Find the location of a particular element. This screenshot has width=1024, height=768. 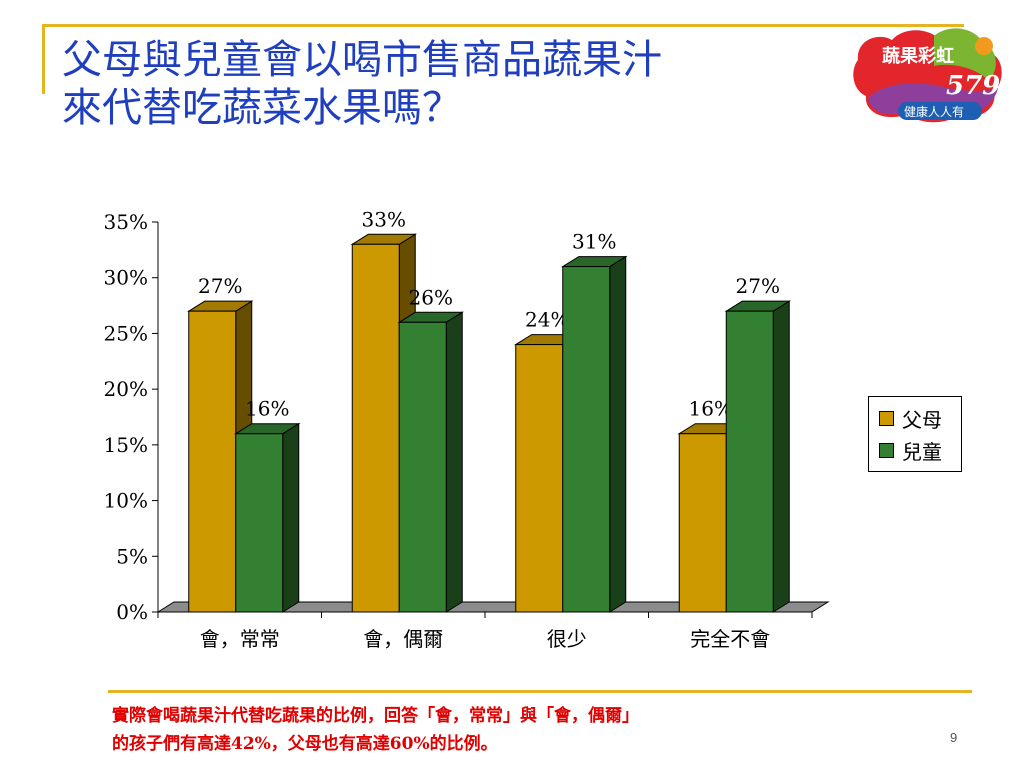

y-tick-label: 20% is located at coordinates (126, 389).